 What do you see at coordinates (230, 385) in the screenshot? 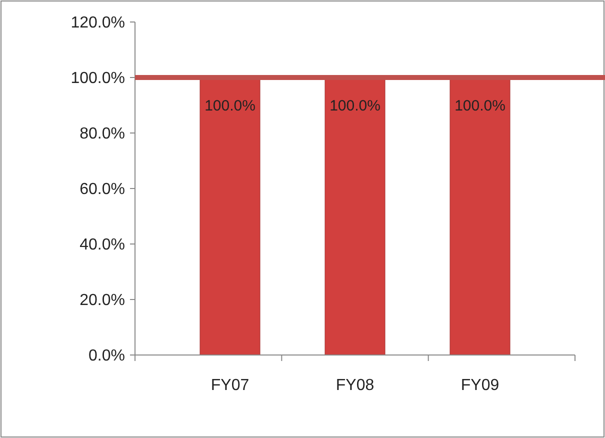
I see `x-tick-label: FY07` at bounding box center [230, 385].